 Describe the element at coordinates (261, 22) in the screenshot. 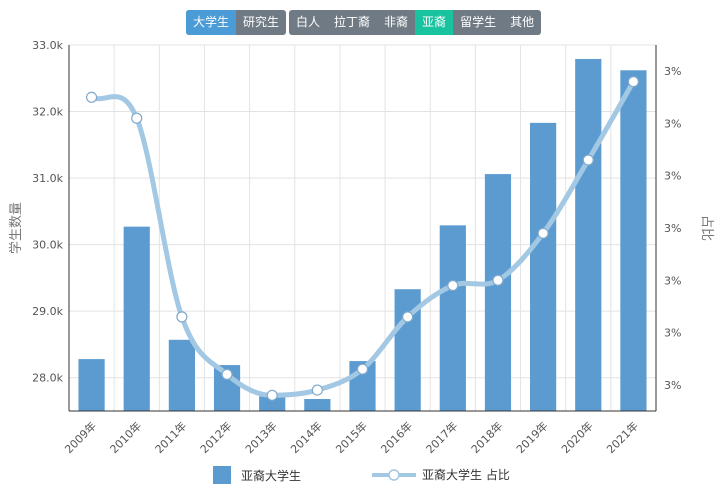

I see `graduate-button: 研究生` at that location.